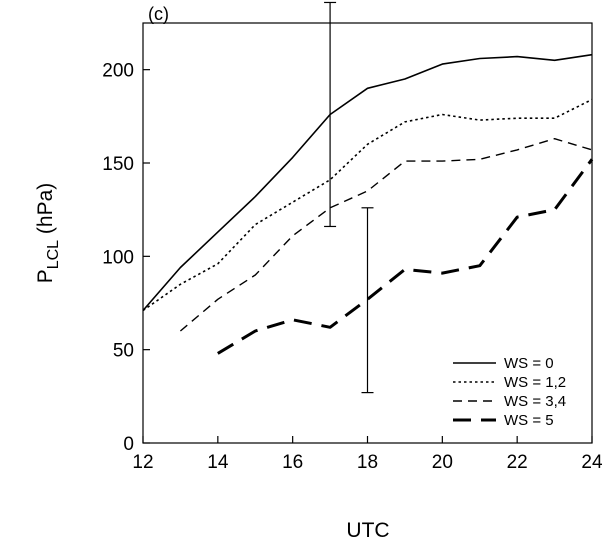 Image resolution: width=608 pixels, height=548 pixels. I want to click on y-tick-label: 200, so click(118, 71).